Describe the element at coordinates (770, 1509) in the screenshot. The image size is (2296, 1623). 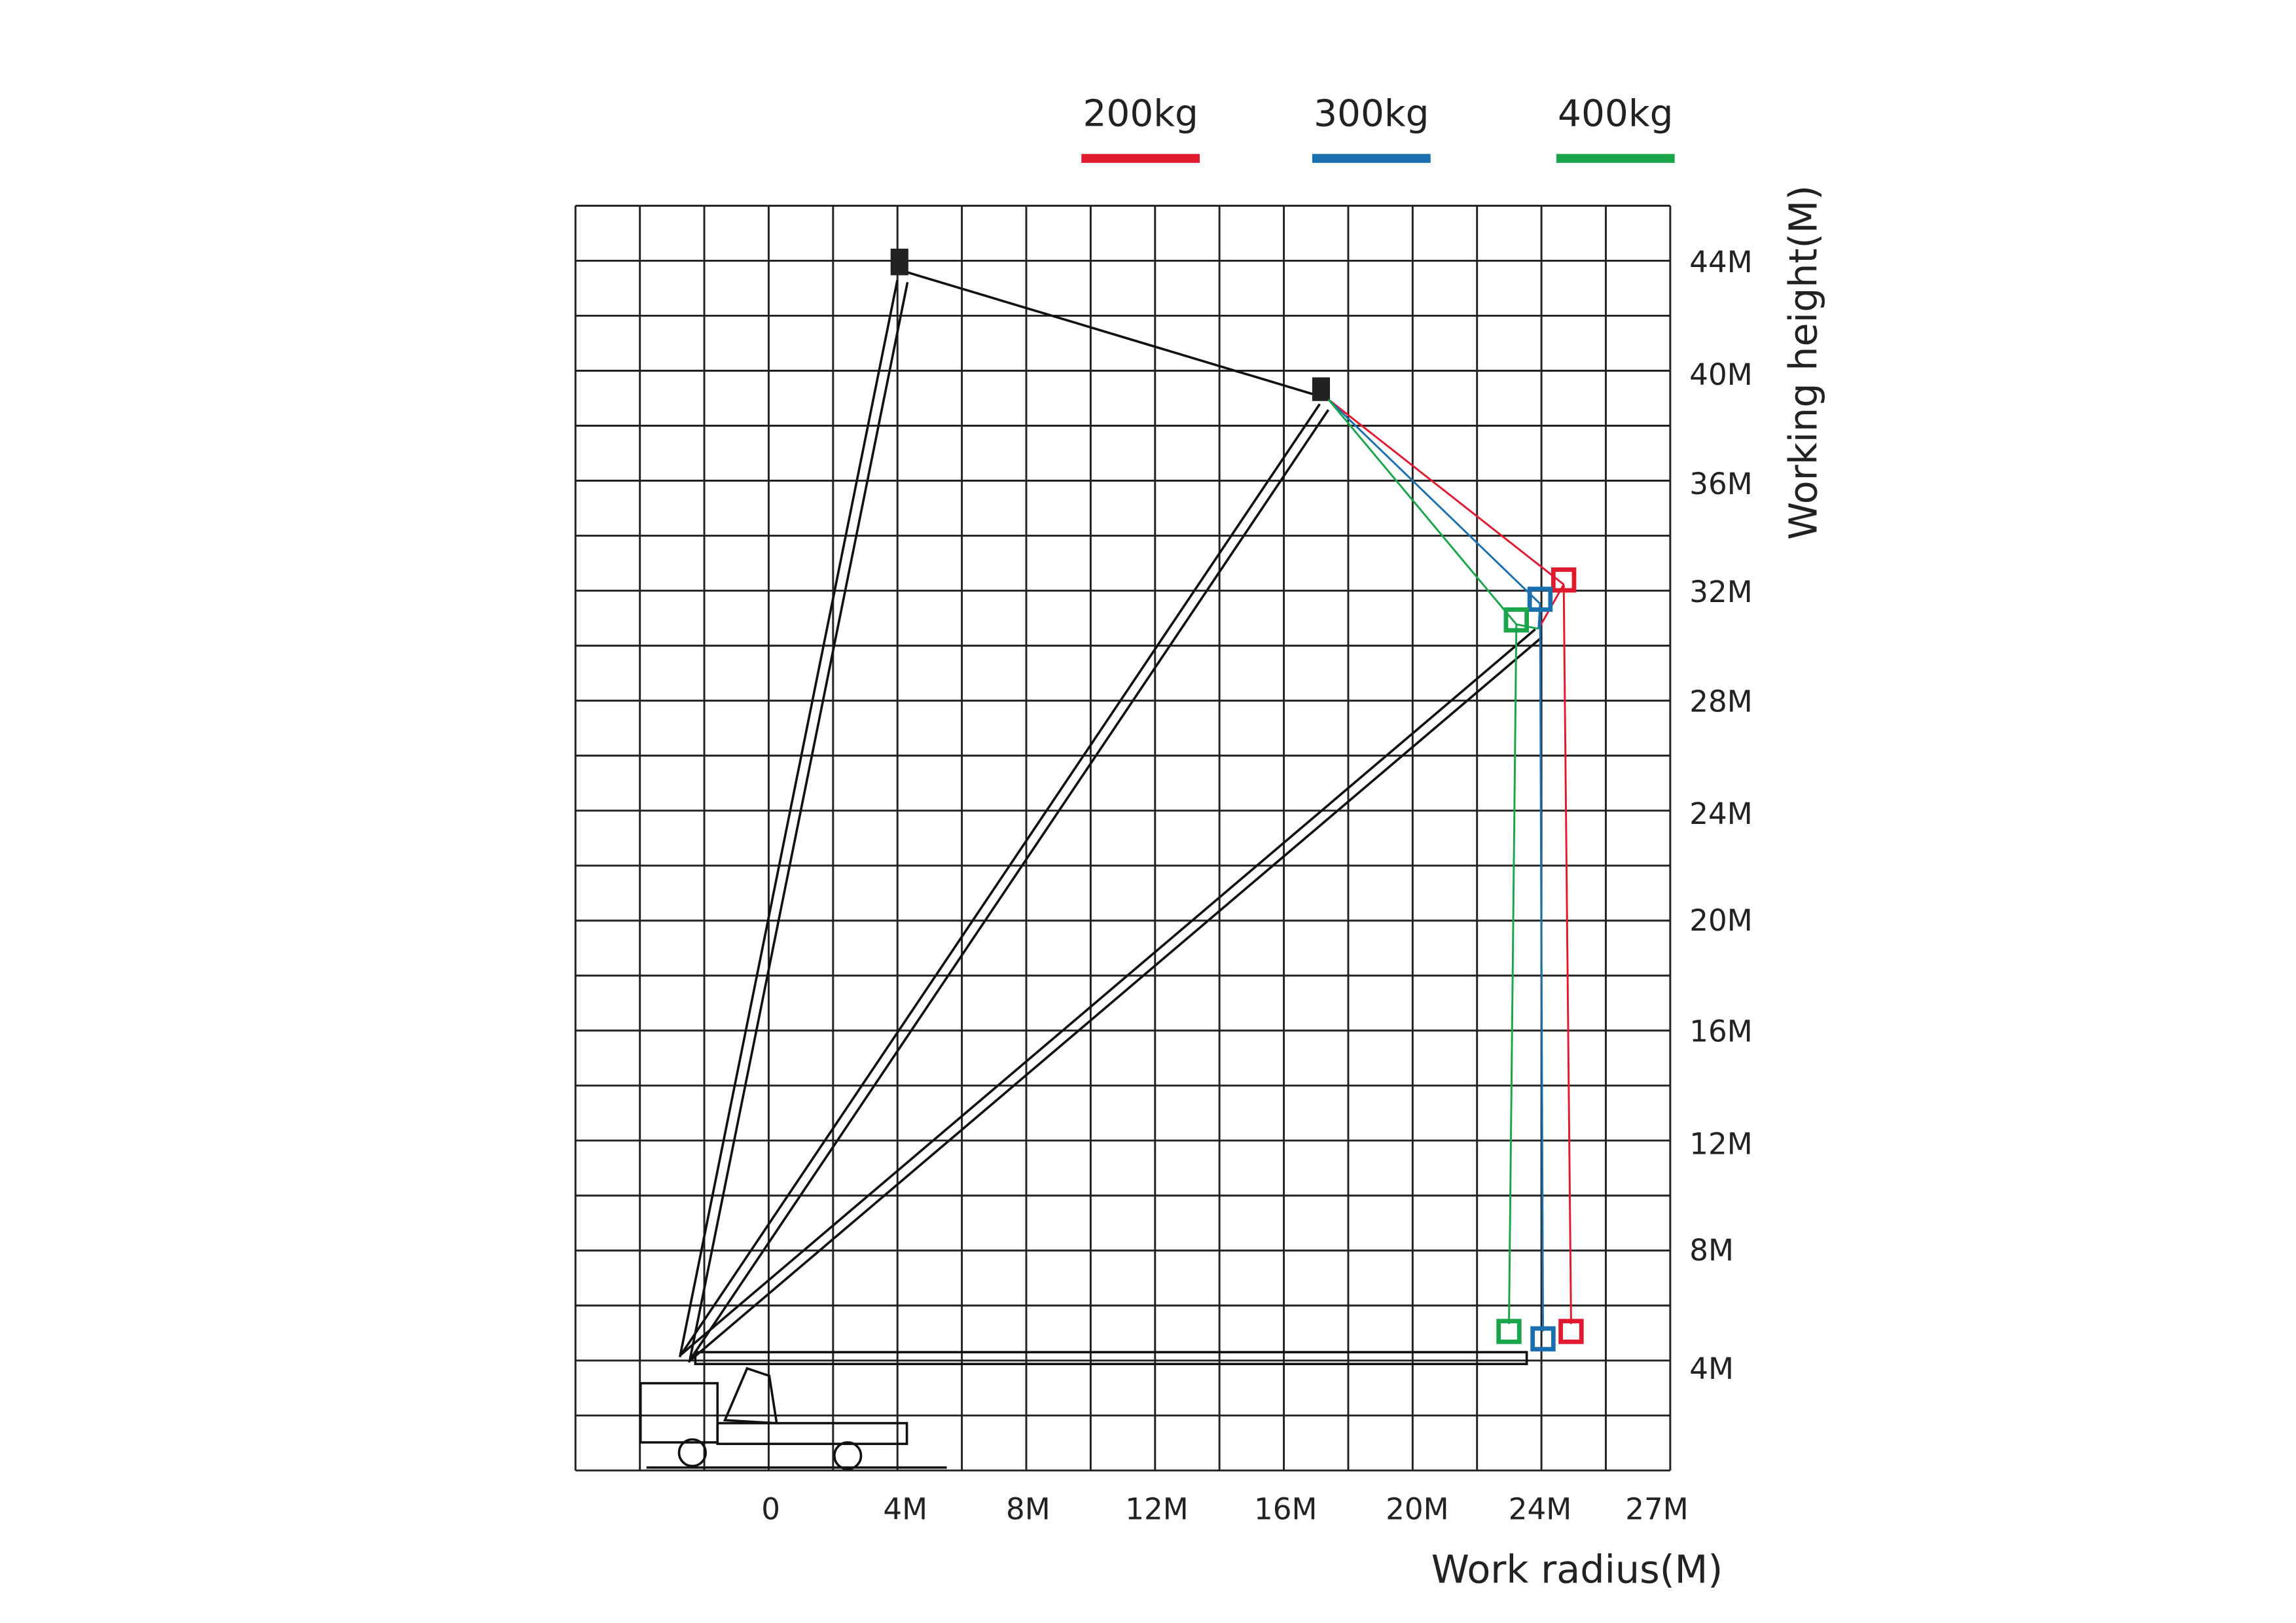
I see `x-tick-label: 0` at that location.